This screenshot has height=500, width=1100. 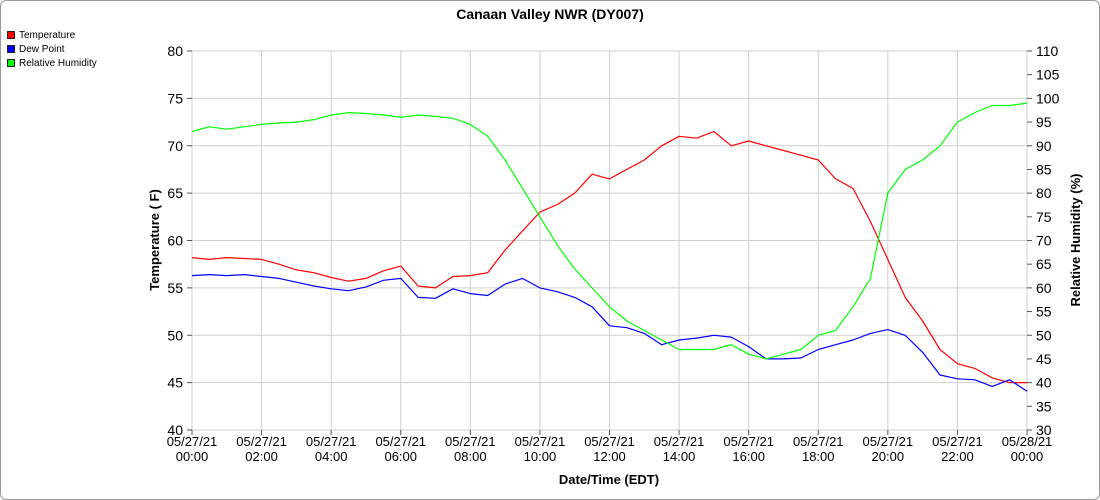 What do you see at coordinates (1075, 240) in the screenshot?
I see `y-axis-right-label: Relative Humidity (%)` at bounding box center [1075, 240].